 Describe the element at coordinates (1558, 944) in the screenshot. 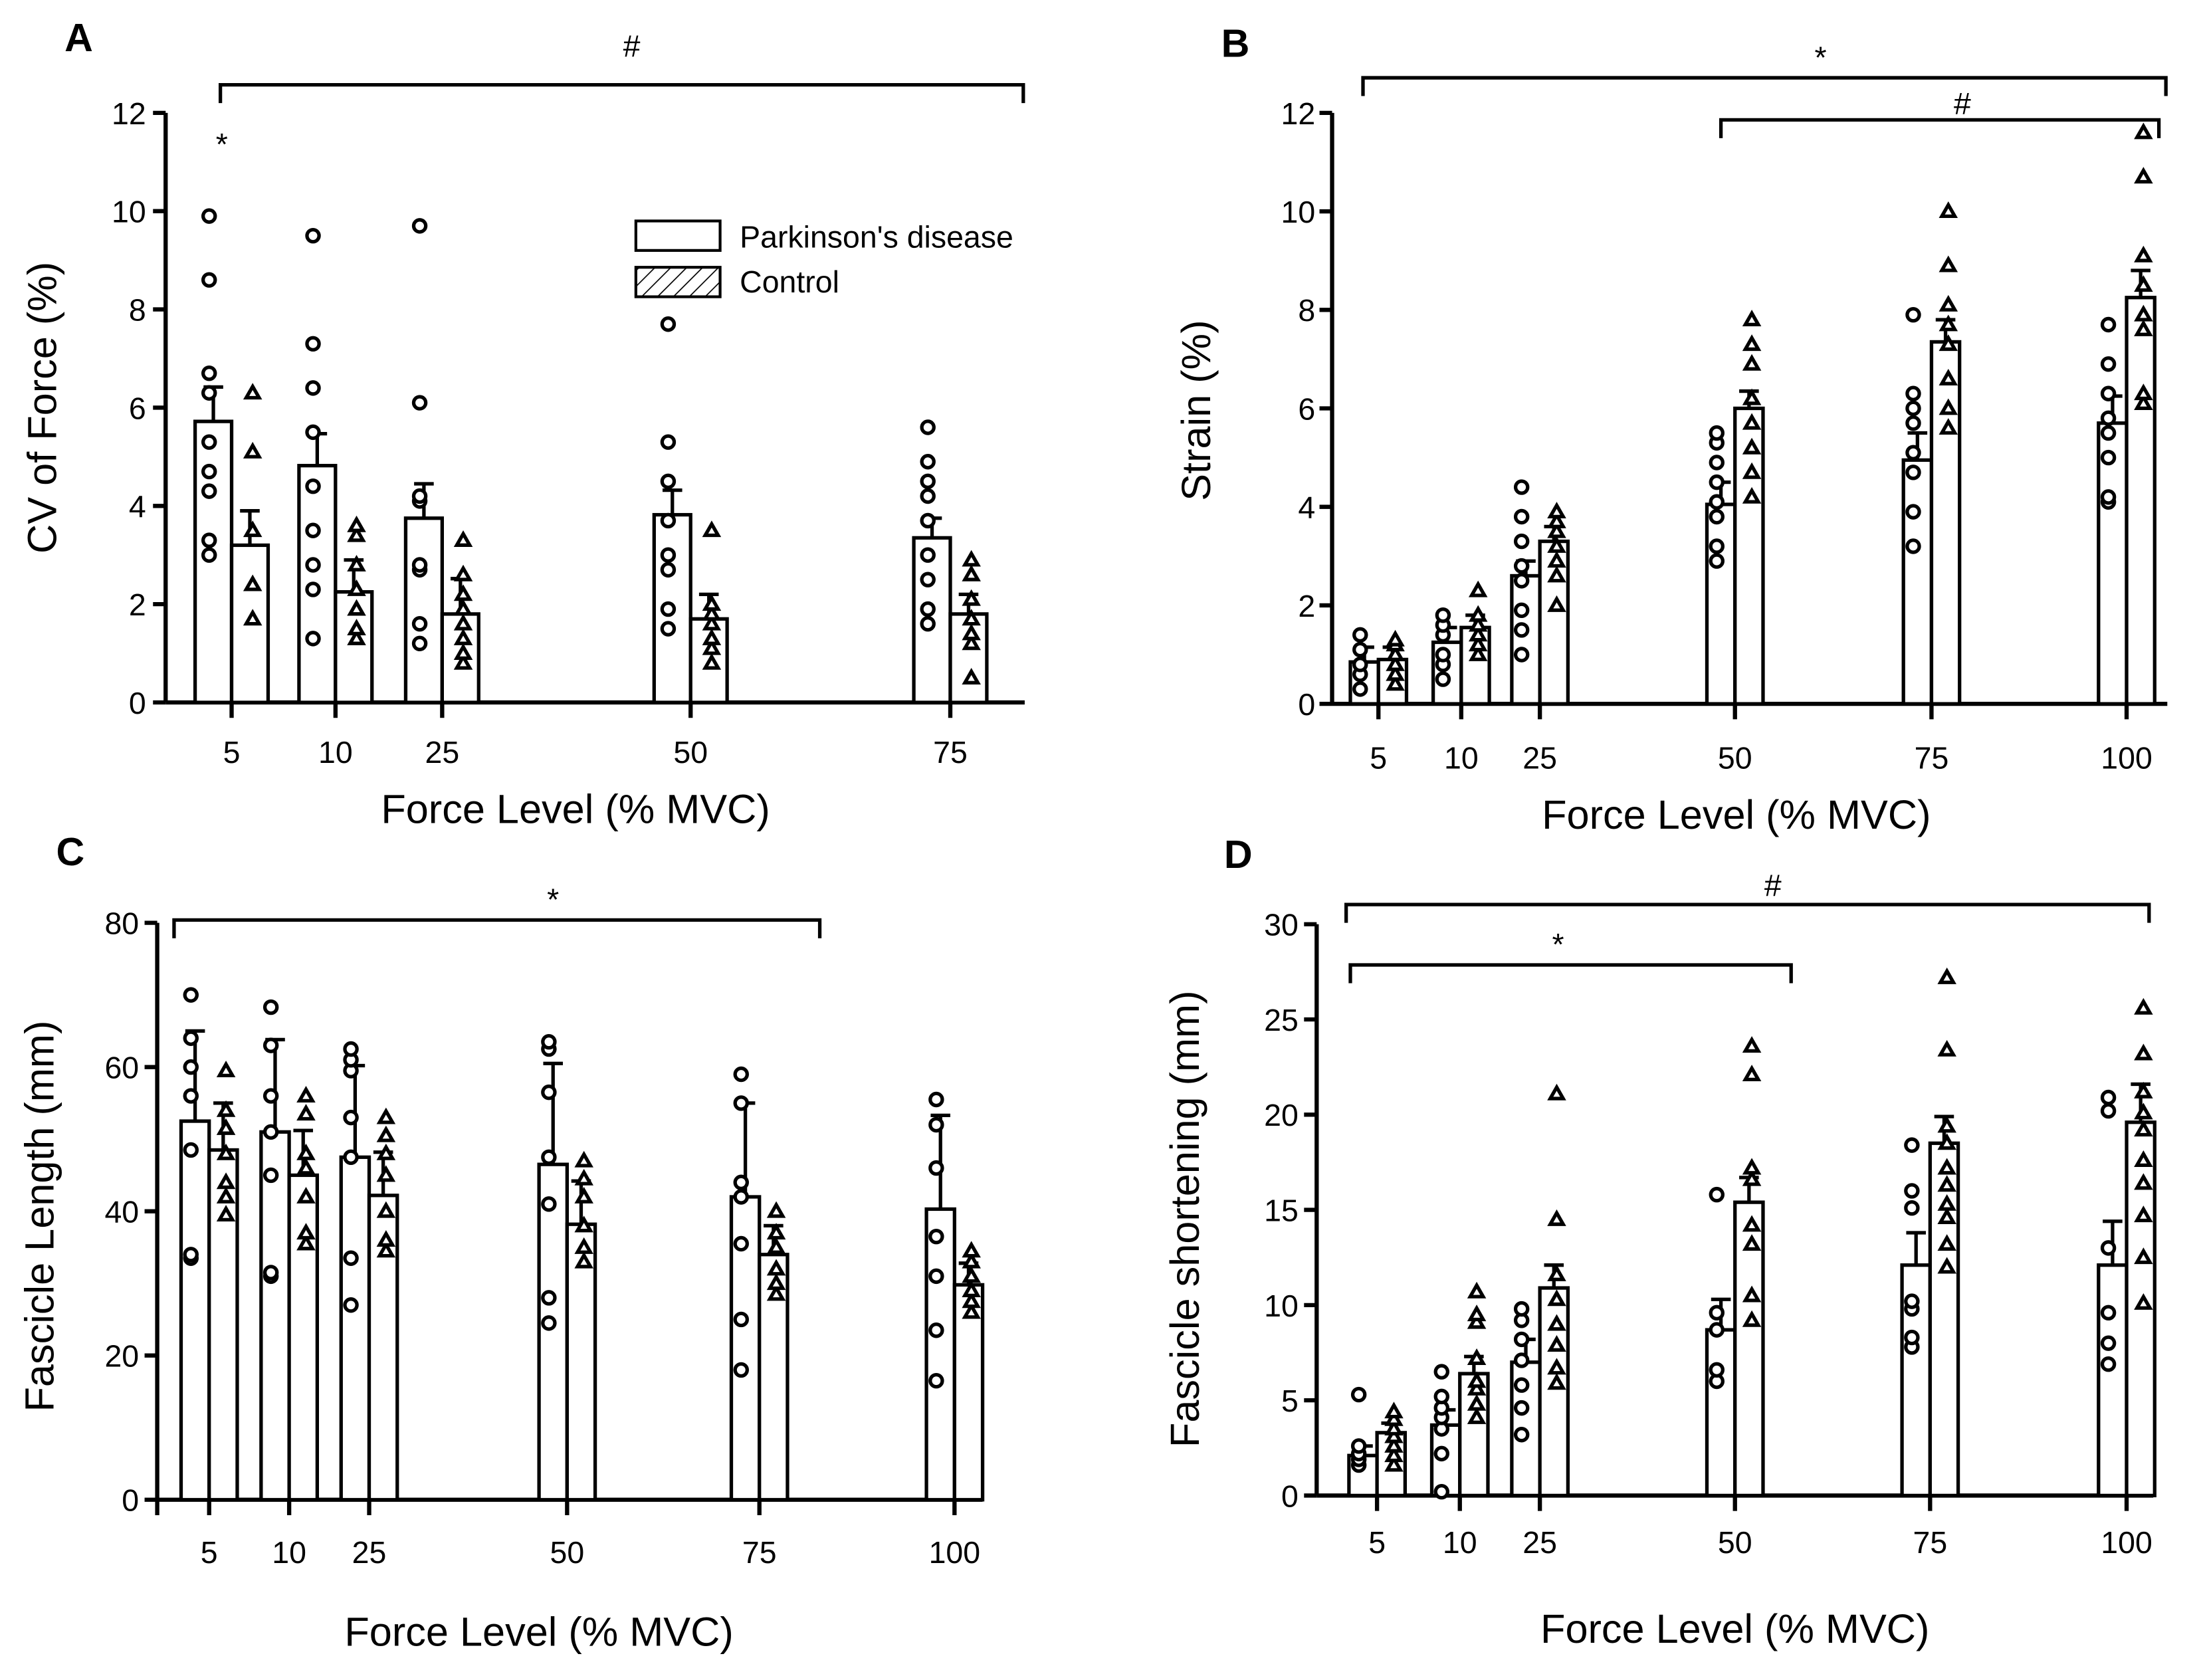

I see `significance-label: *` at that location.